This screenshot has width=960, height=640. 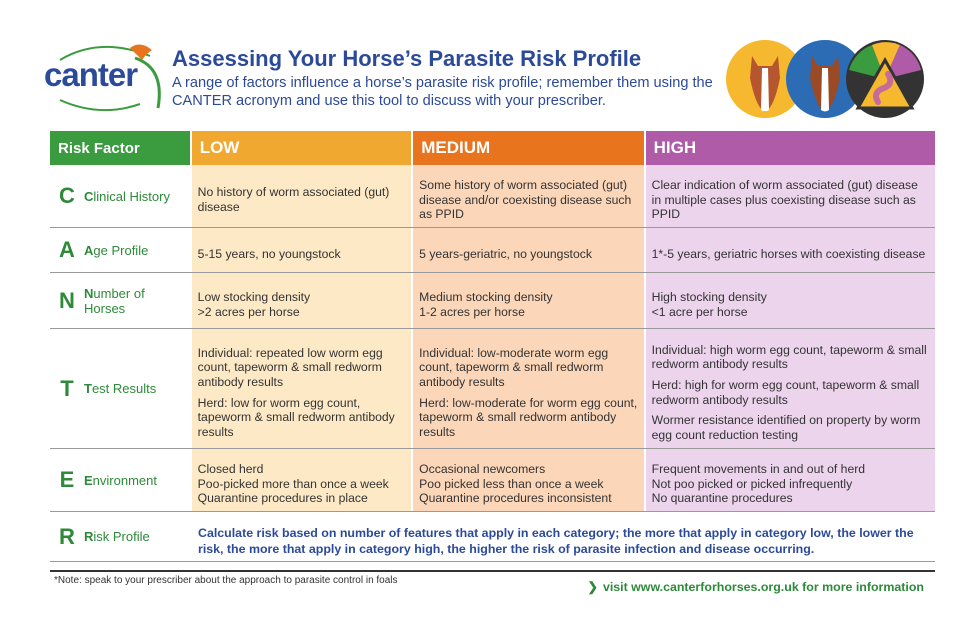 I want to click on cell-text: Quarantine procedures in place, so click(x=282, y=498).